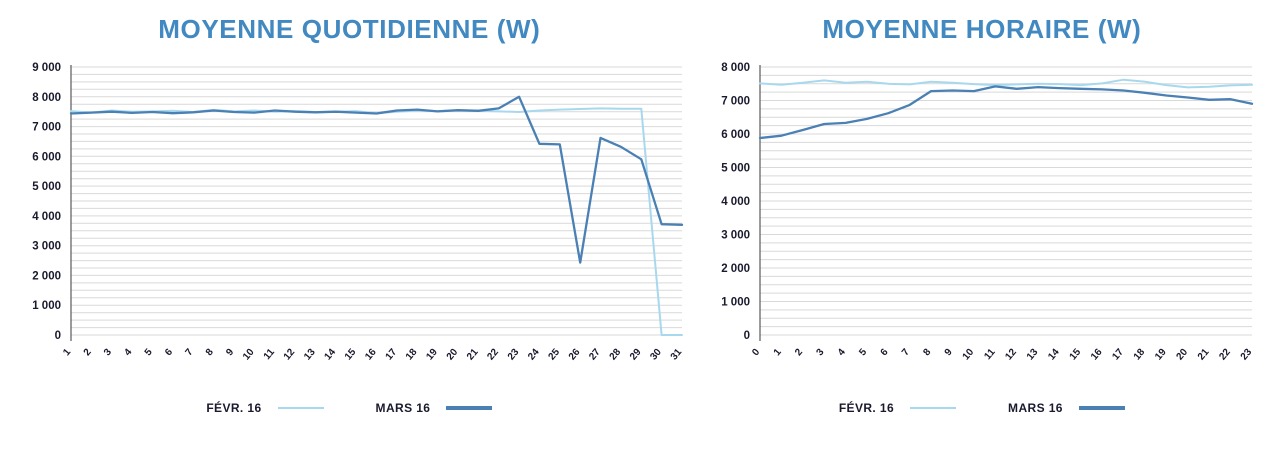 The width and height of the screenshot is (1269, 459). Describe the element at coordinates (595, 355) in the screenshot. I see `x-tick-label: 27` at that location.